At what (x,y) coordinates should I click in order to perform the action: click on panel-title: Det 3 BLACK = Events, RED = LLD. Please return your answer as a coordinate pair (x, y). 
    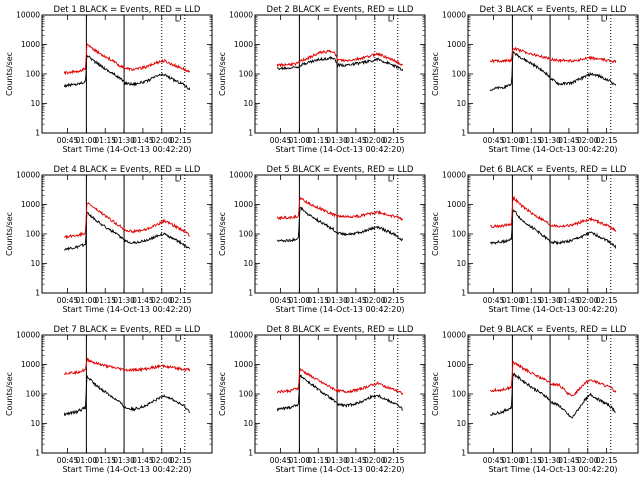
    Looking at the image, I should click on (553, 10).